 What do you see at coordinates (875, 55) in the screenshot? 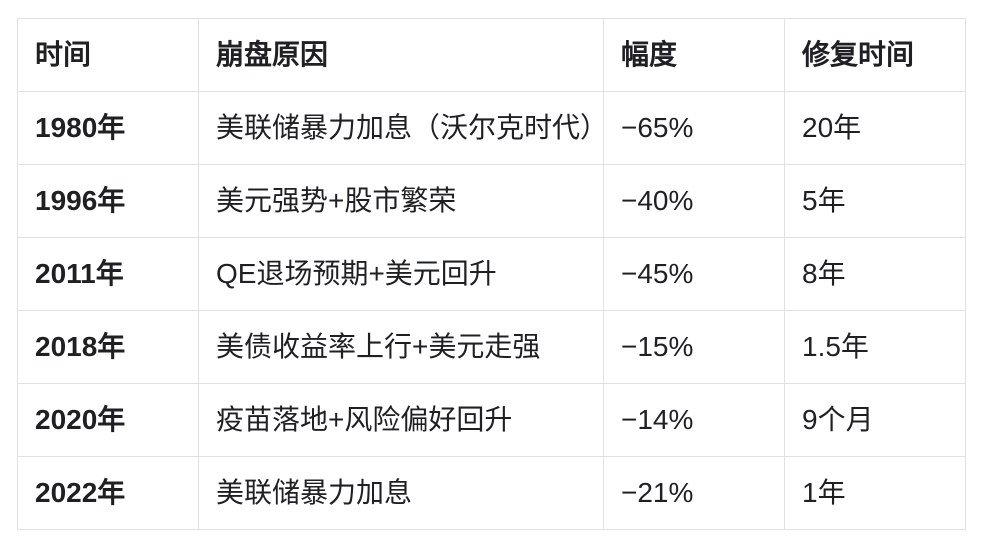
I see `column-header-recovery-time: 修复时间` at bounding box center [875, 55].